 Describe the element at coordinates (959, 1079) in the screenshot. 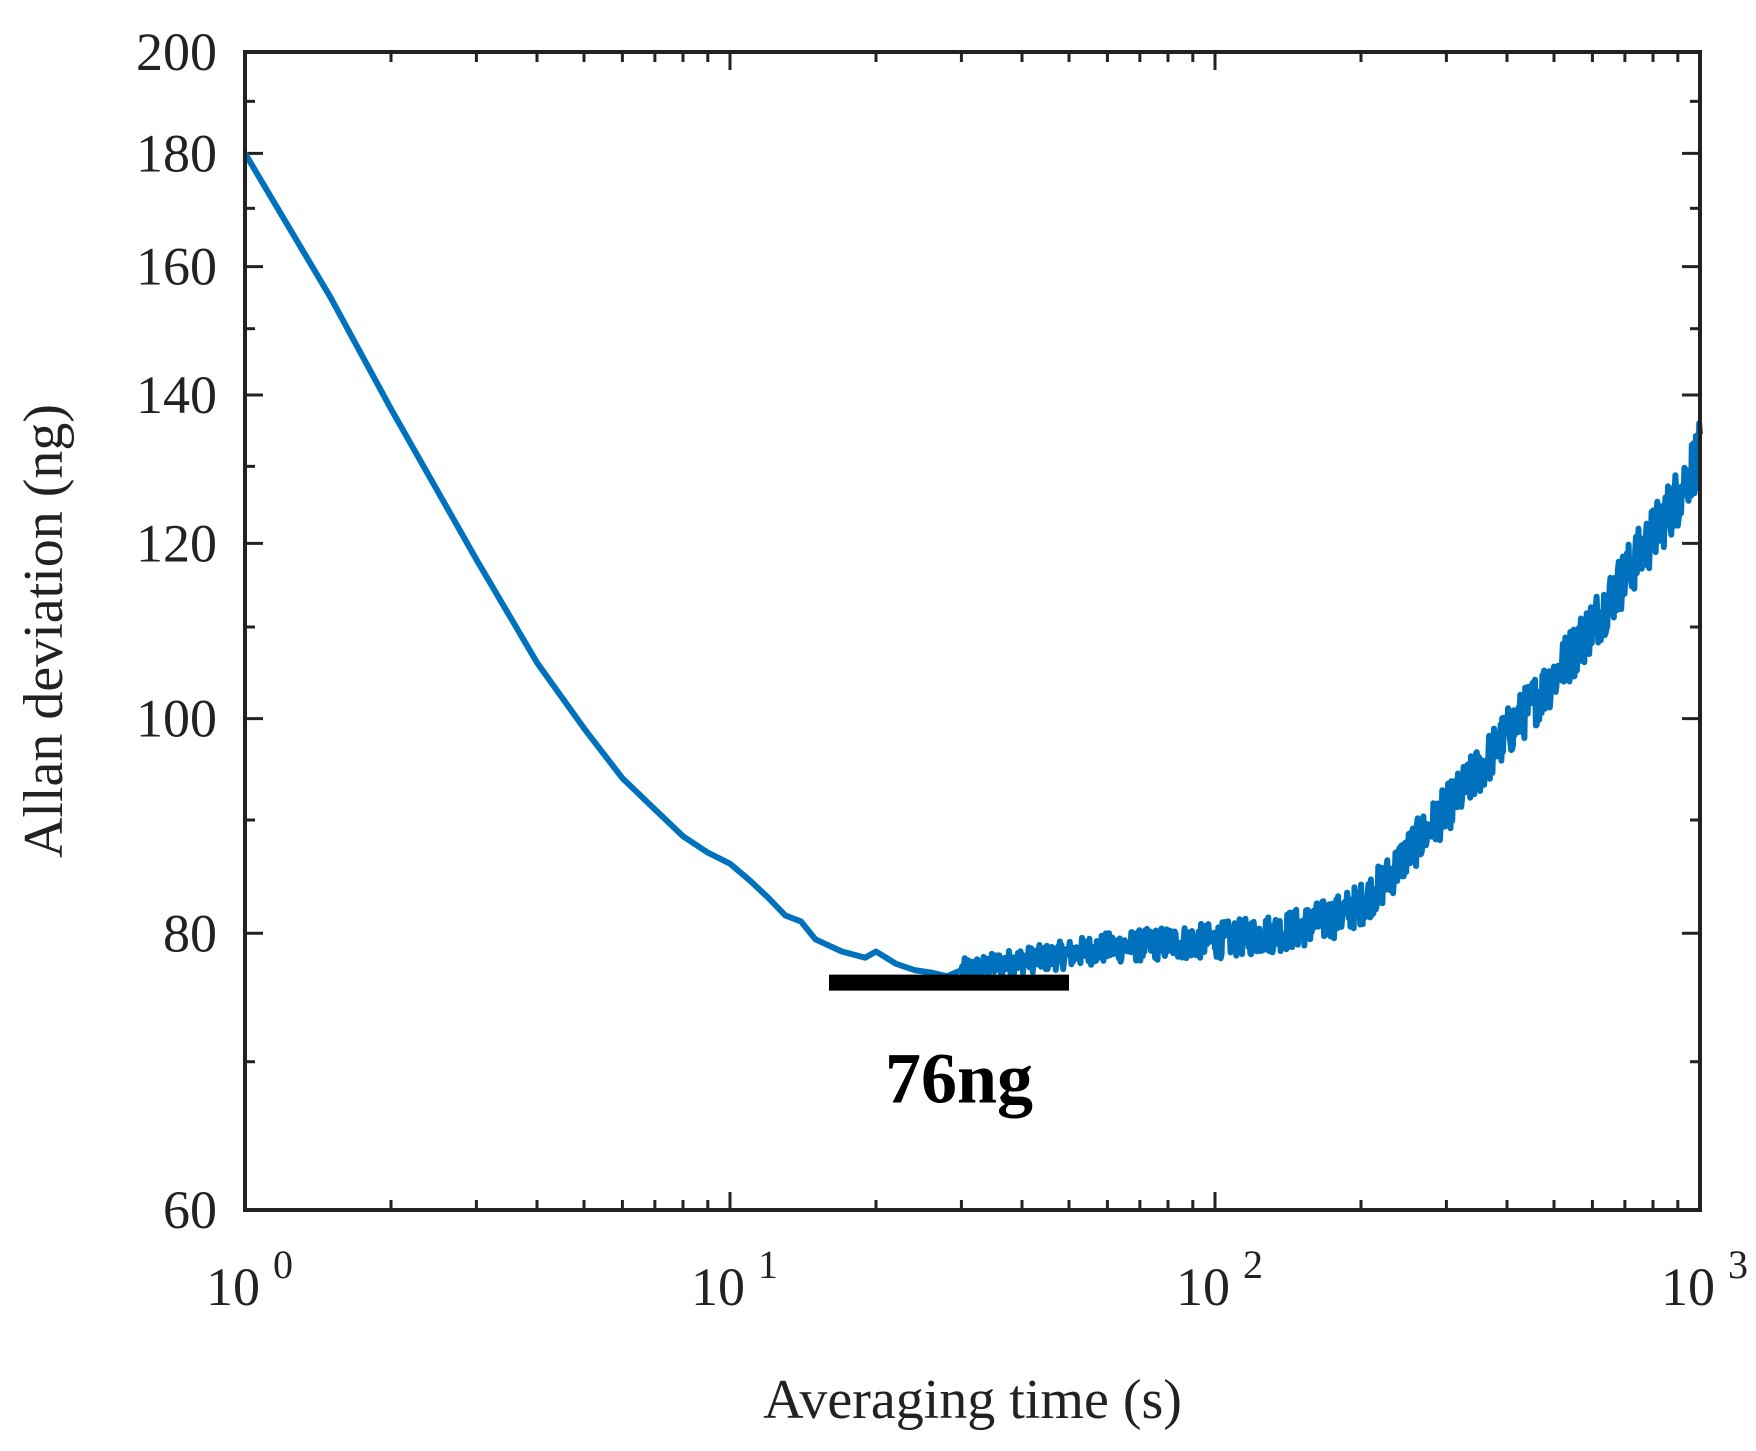

I see `minimum-label: 76ng` at that location.